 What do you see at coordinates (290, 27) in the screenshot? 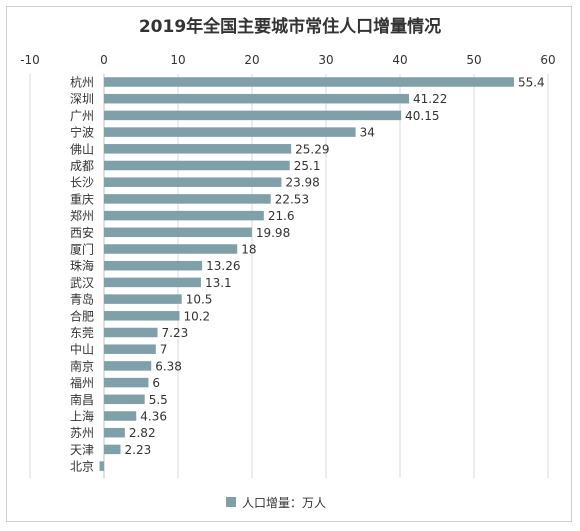
I see `chart-title: 2019年全国主要城市常住人口增量情况` at bounding box center [290, 27].